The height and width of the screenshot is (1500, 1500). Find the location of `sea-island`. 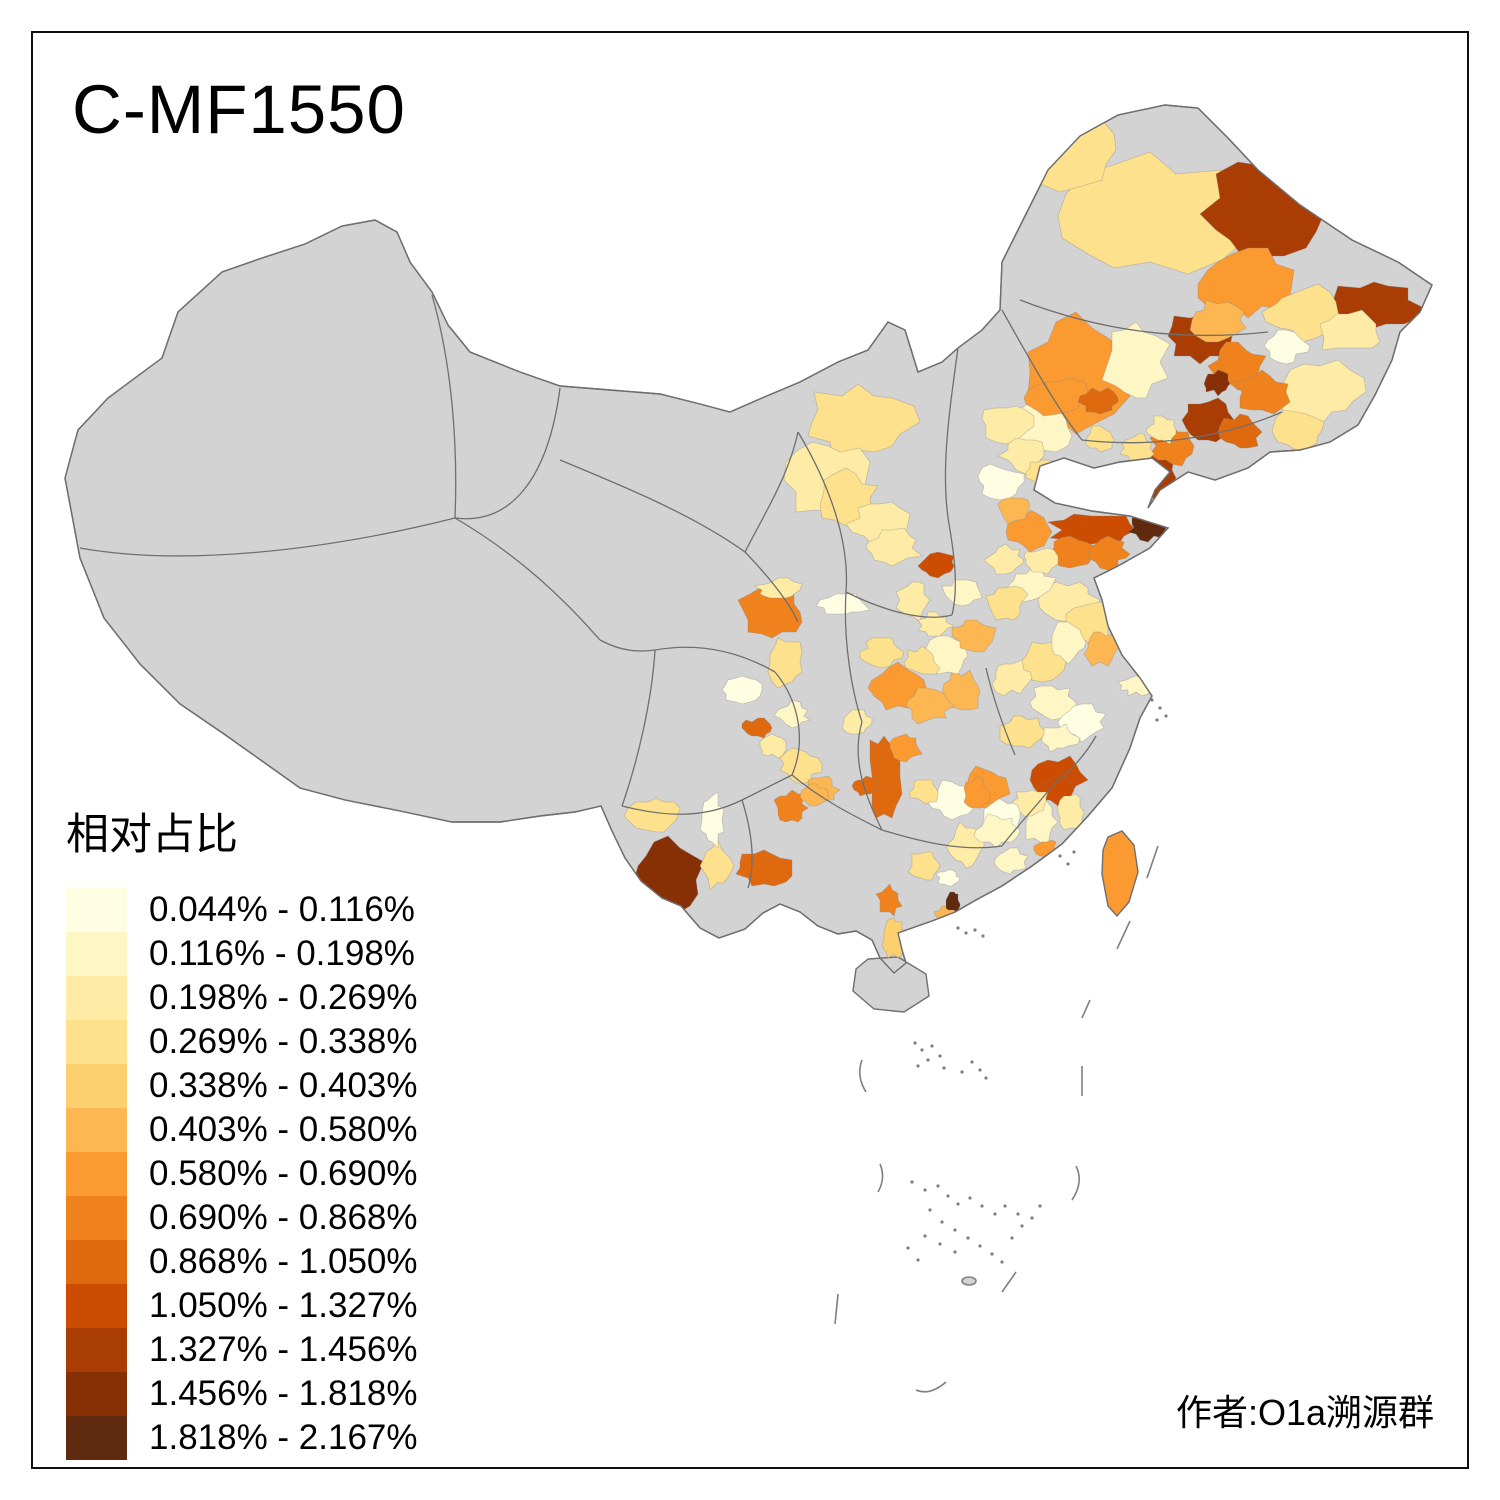

sea-island is located at coordinates (969, 1281).